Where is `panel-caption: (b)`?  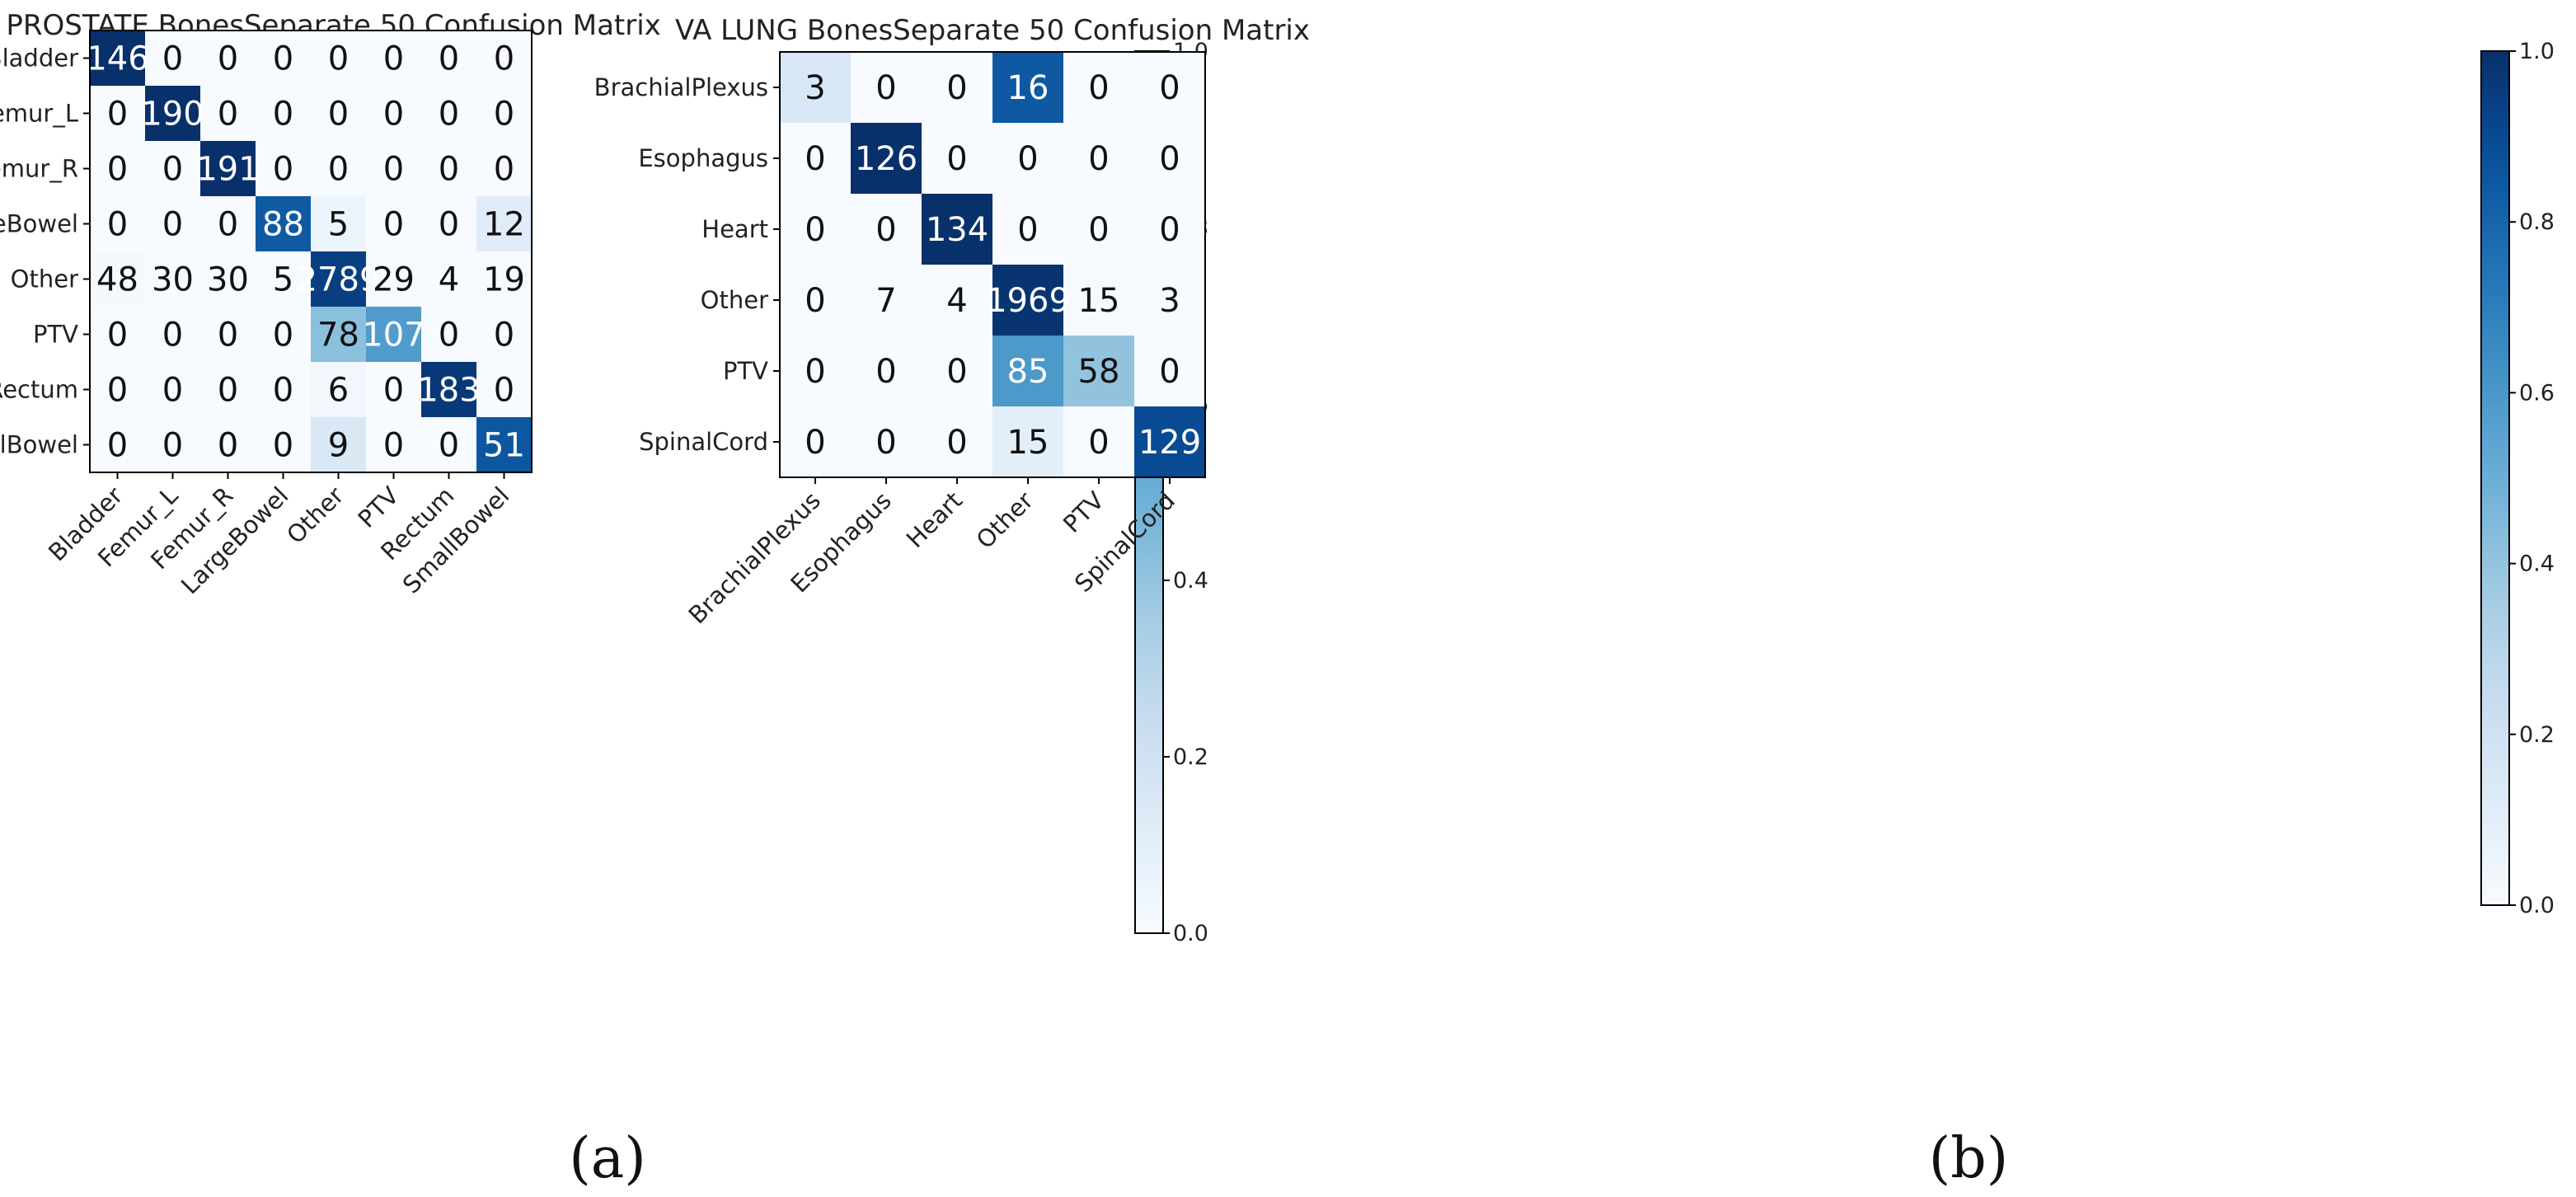
panel-caption: (b) is located at coordinates (1969, 1158).